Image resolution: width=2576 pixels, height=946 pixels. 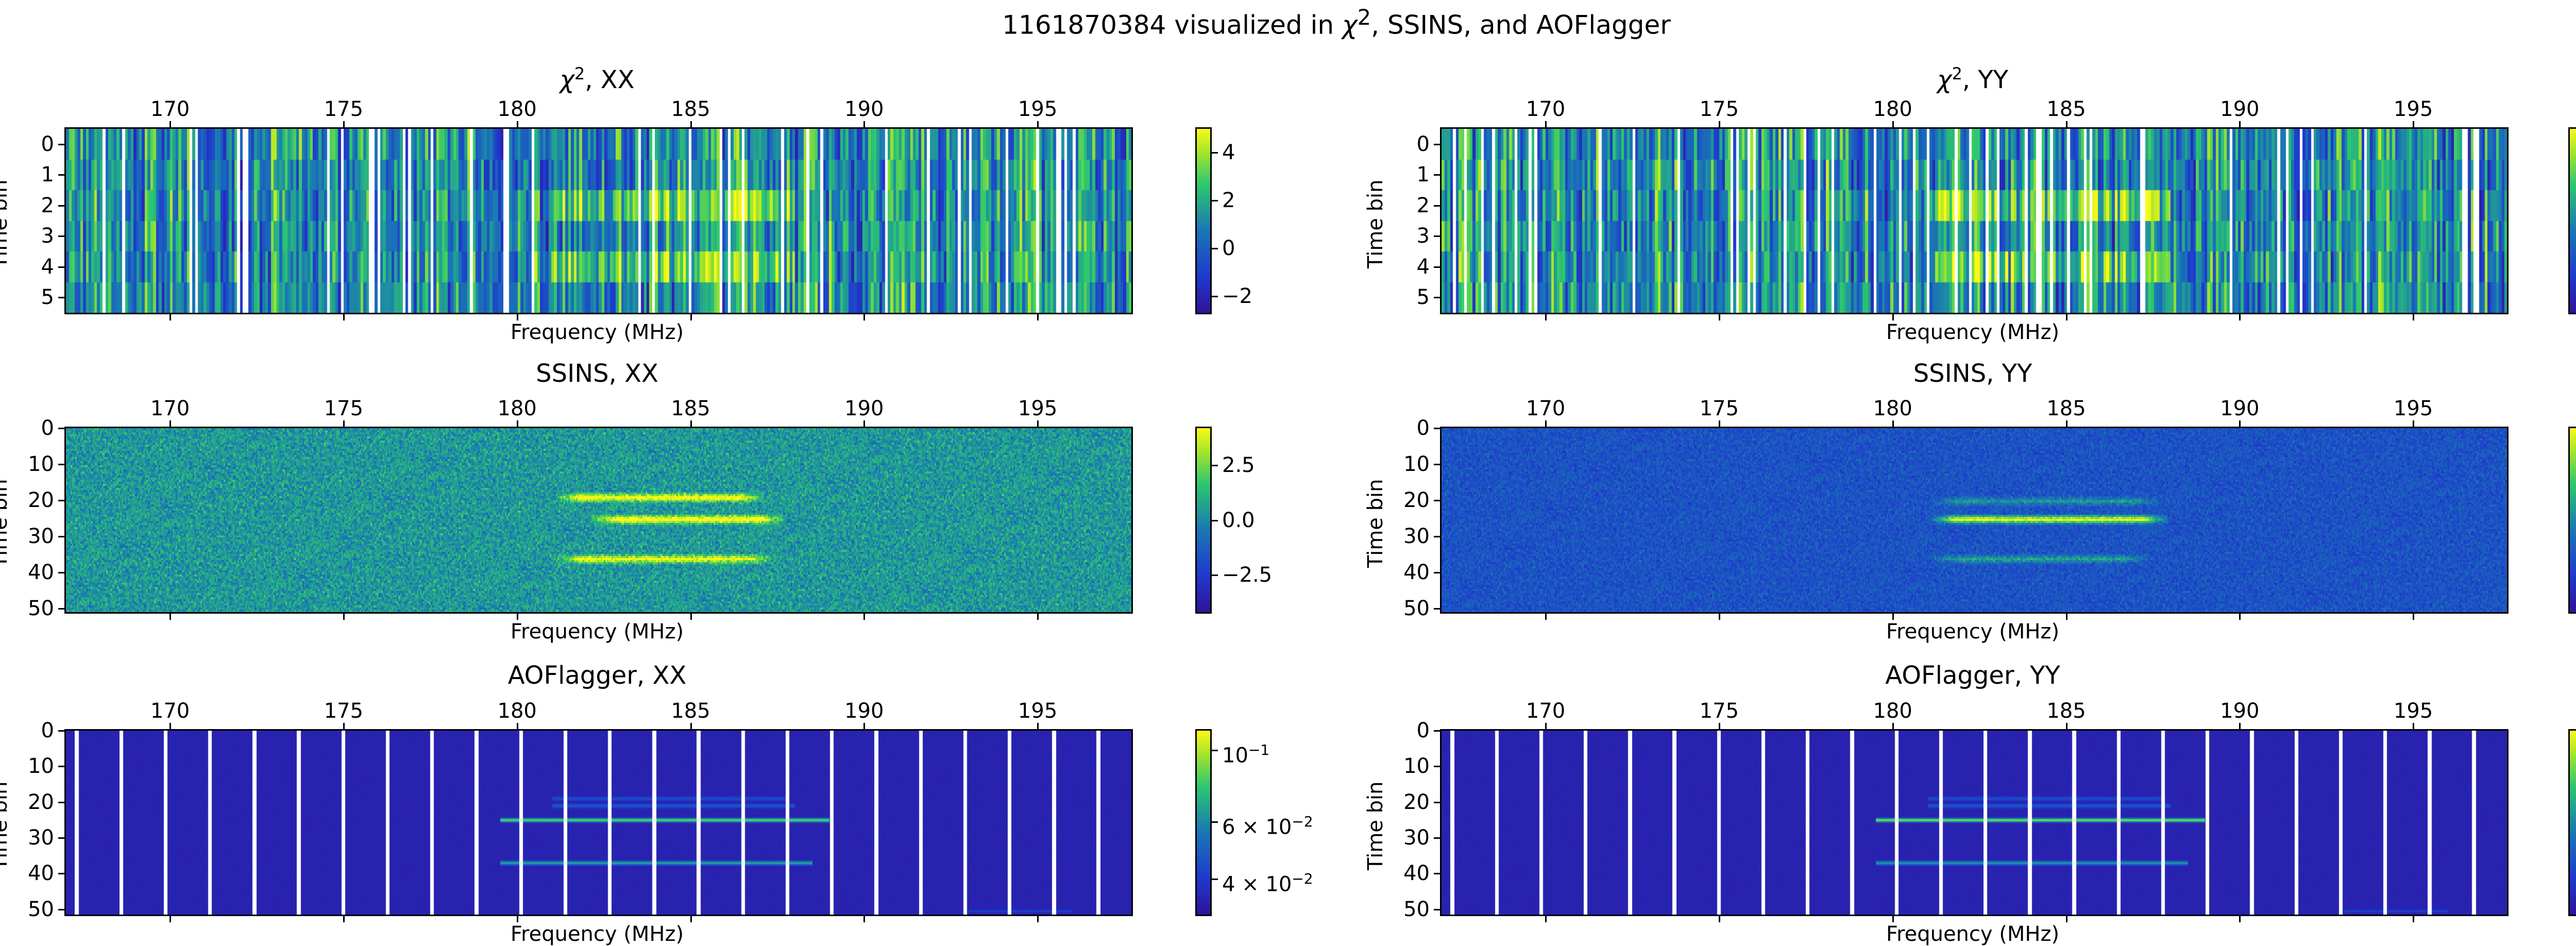 I want to click on y-tick-label: 4, so click(x=47, y=267).